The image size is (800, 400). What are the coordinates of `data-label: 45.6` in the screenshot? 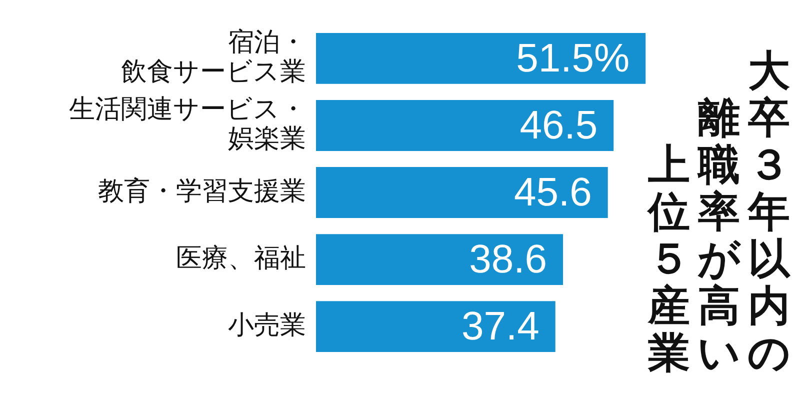 It's located at (553, 192).